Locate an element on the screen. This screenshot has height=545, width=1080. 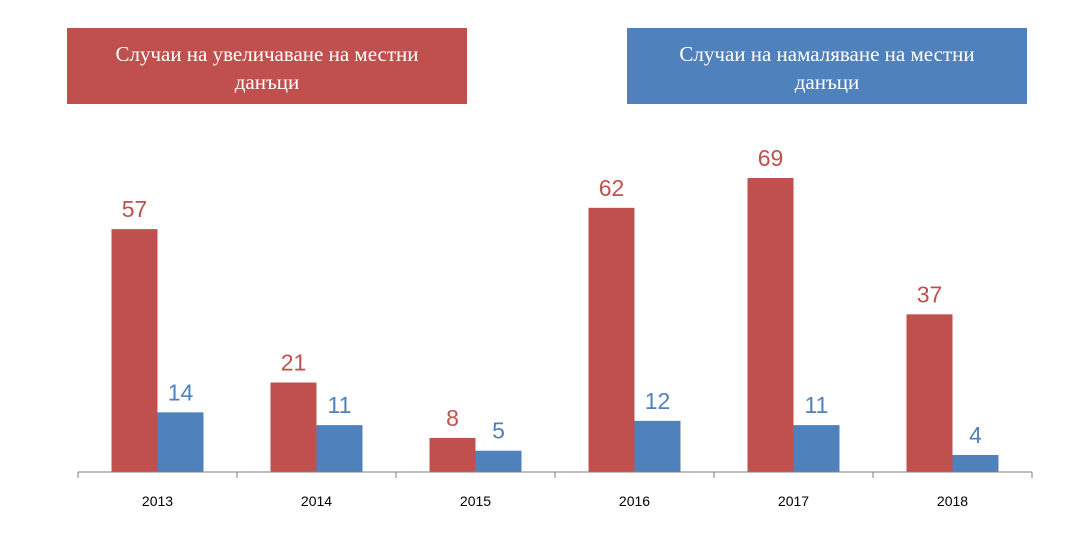
bar-increase-2018 is located at coordinates (929, 393).